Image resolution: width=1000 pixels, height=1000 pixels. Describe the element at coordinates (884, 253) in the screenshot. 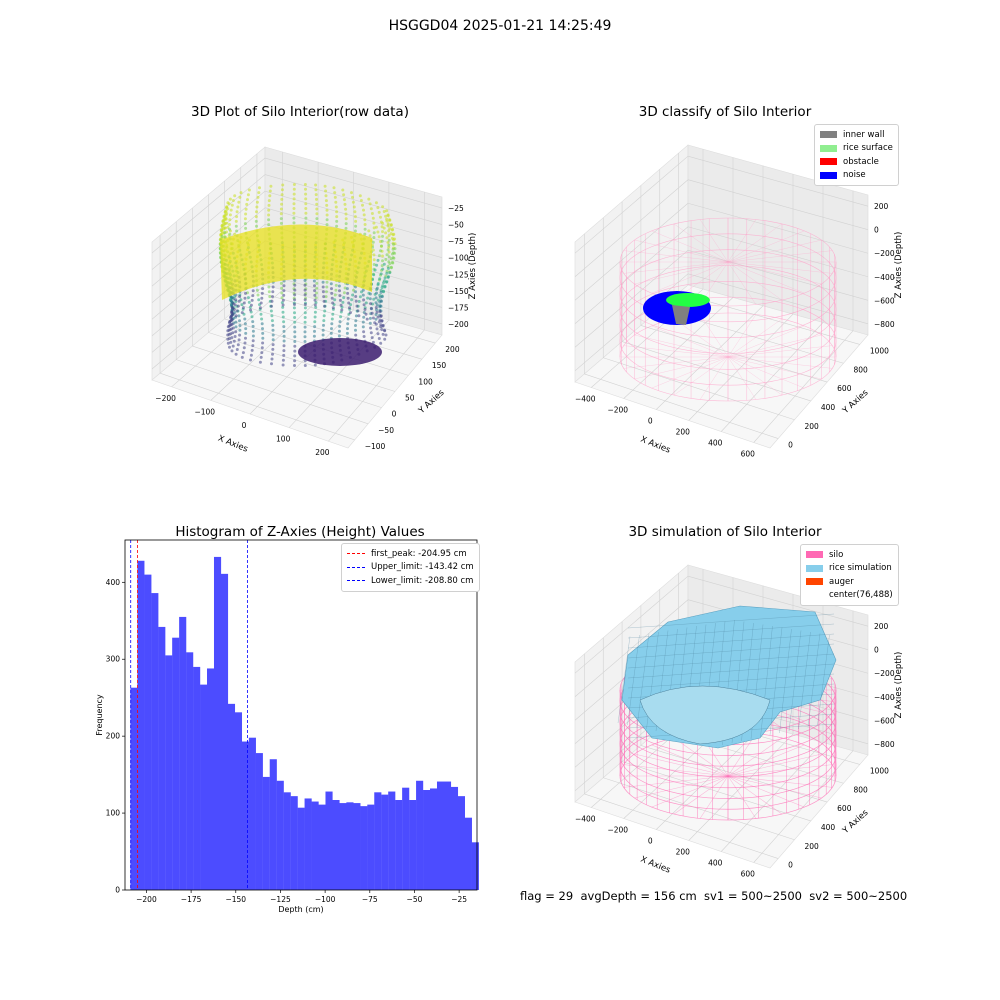

I see `z-tick-label: −200` at that location.